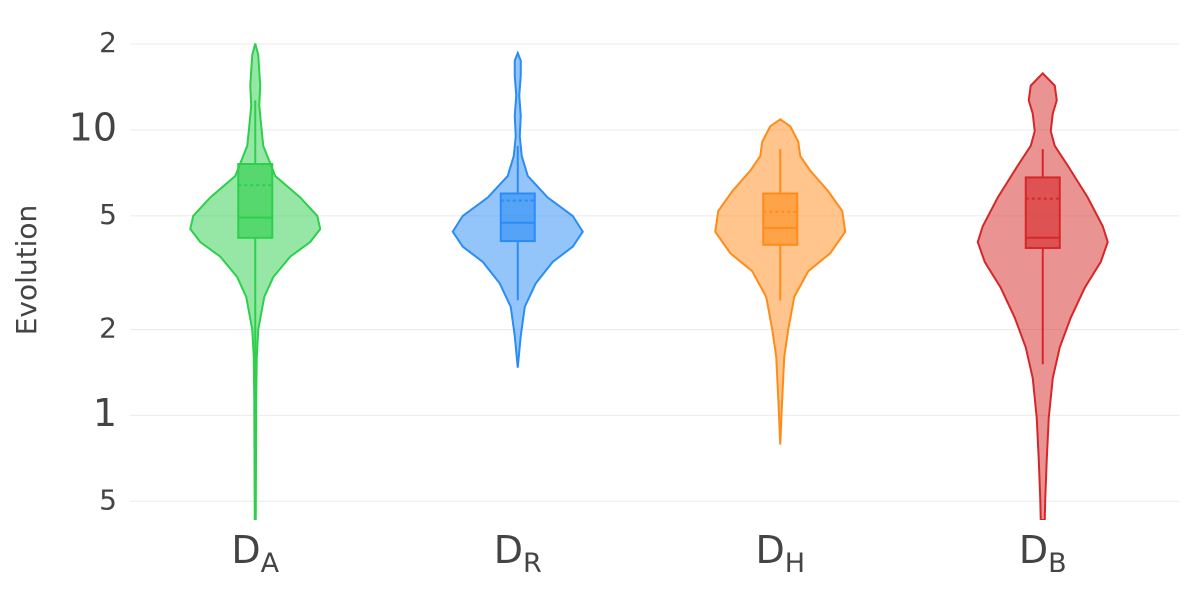 The image size is (1200, 600). What do you see at coordinates (105, 413) in the screenshot?
I see `y-tick-label: 1` at bounding box center [105, 413].